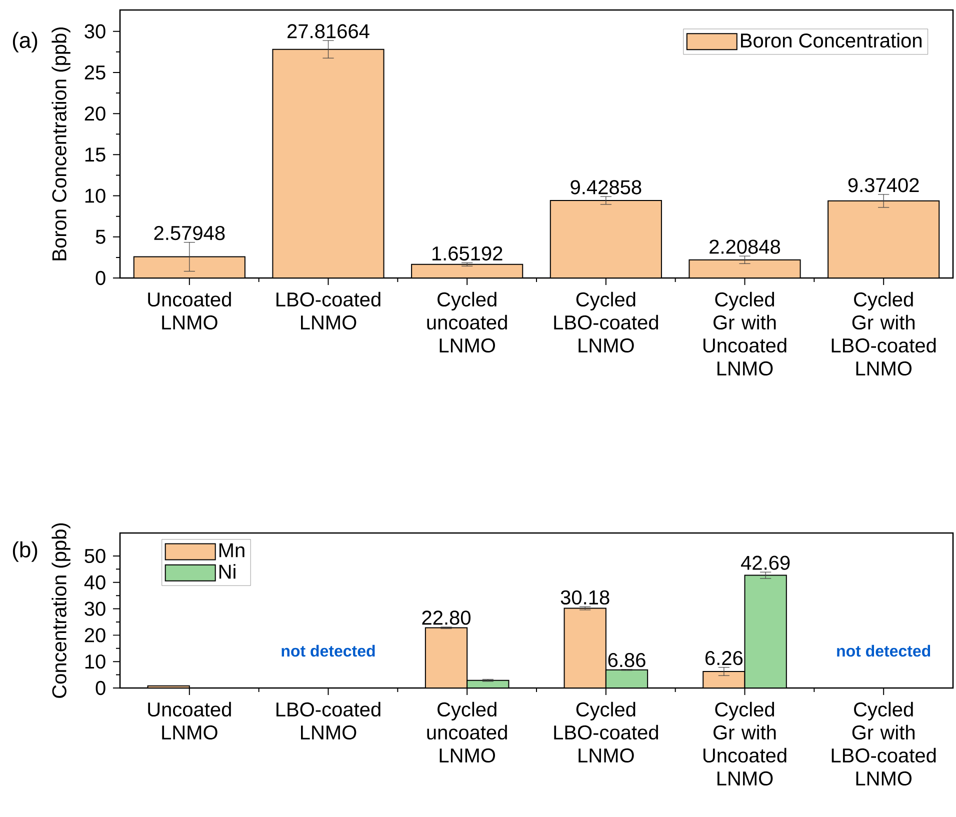 The width and height of the screenshot is (956, 817). Describe the element at coordinates (95, 155) in the screenshot. I see `y-tick-label: 15` at that location.